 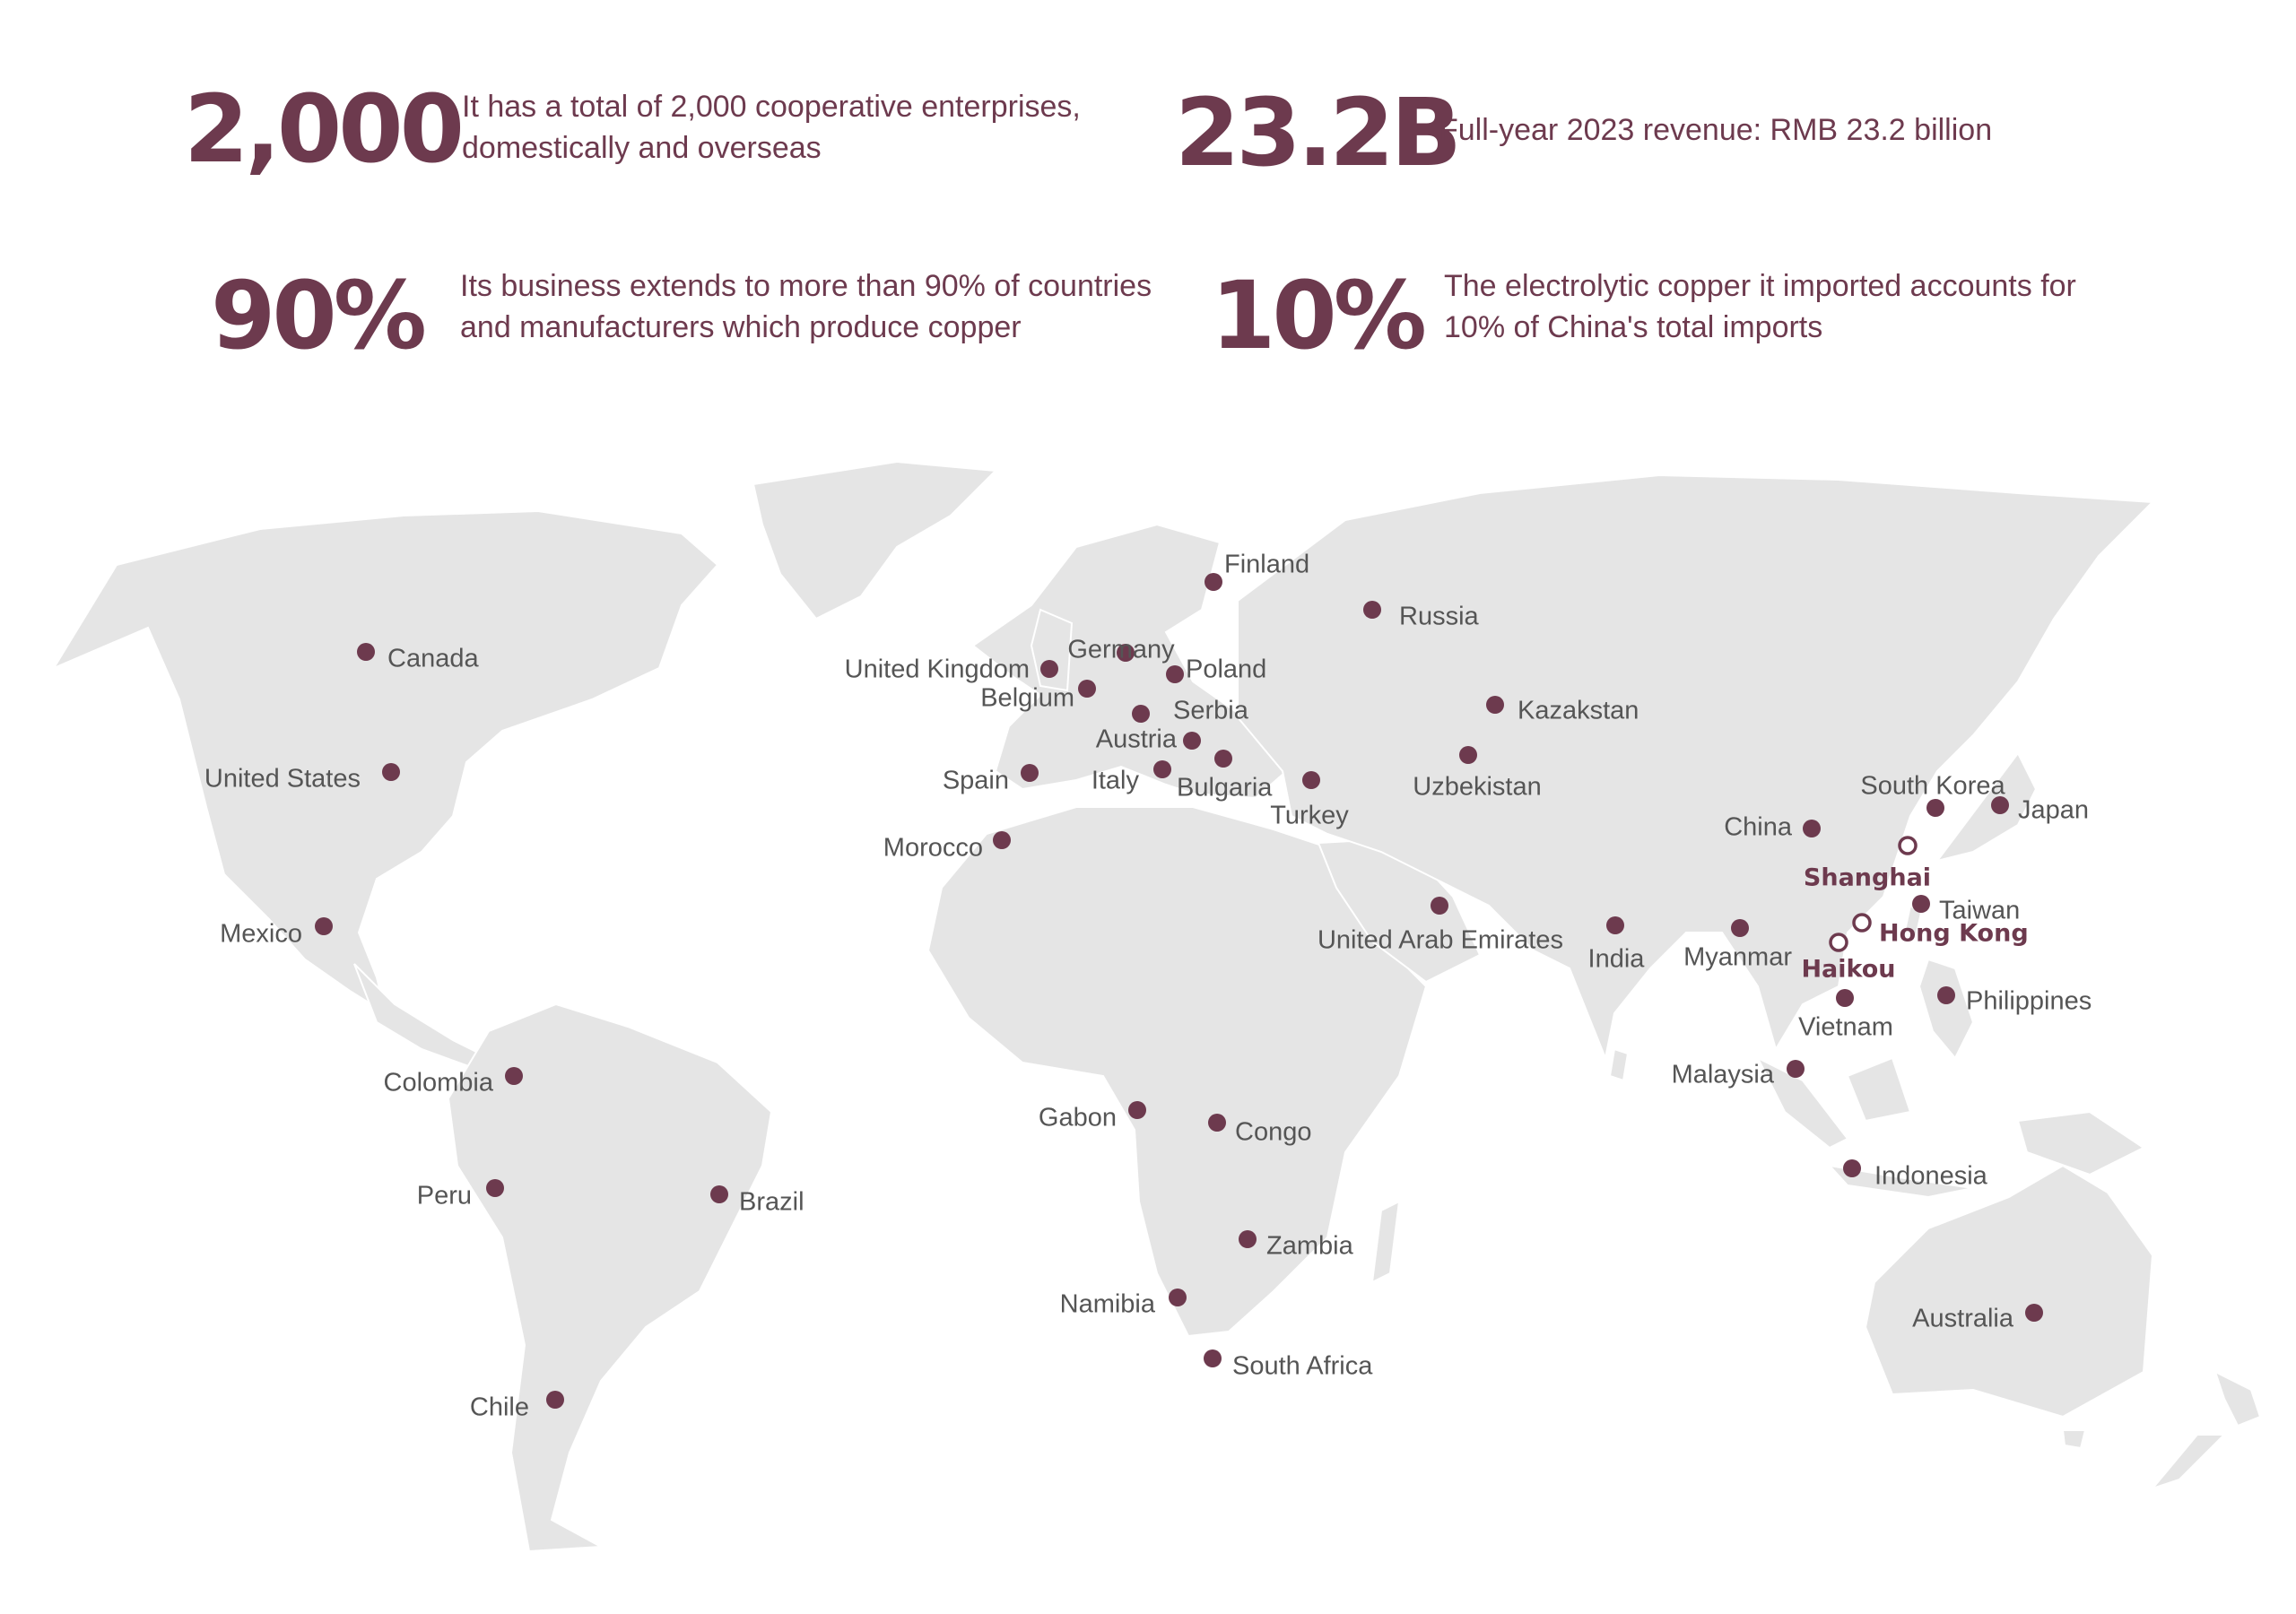 I want to click on label-bulgaria: Bulgaria, so click(x=1225, y=788).